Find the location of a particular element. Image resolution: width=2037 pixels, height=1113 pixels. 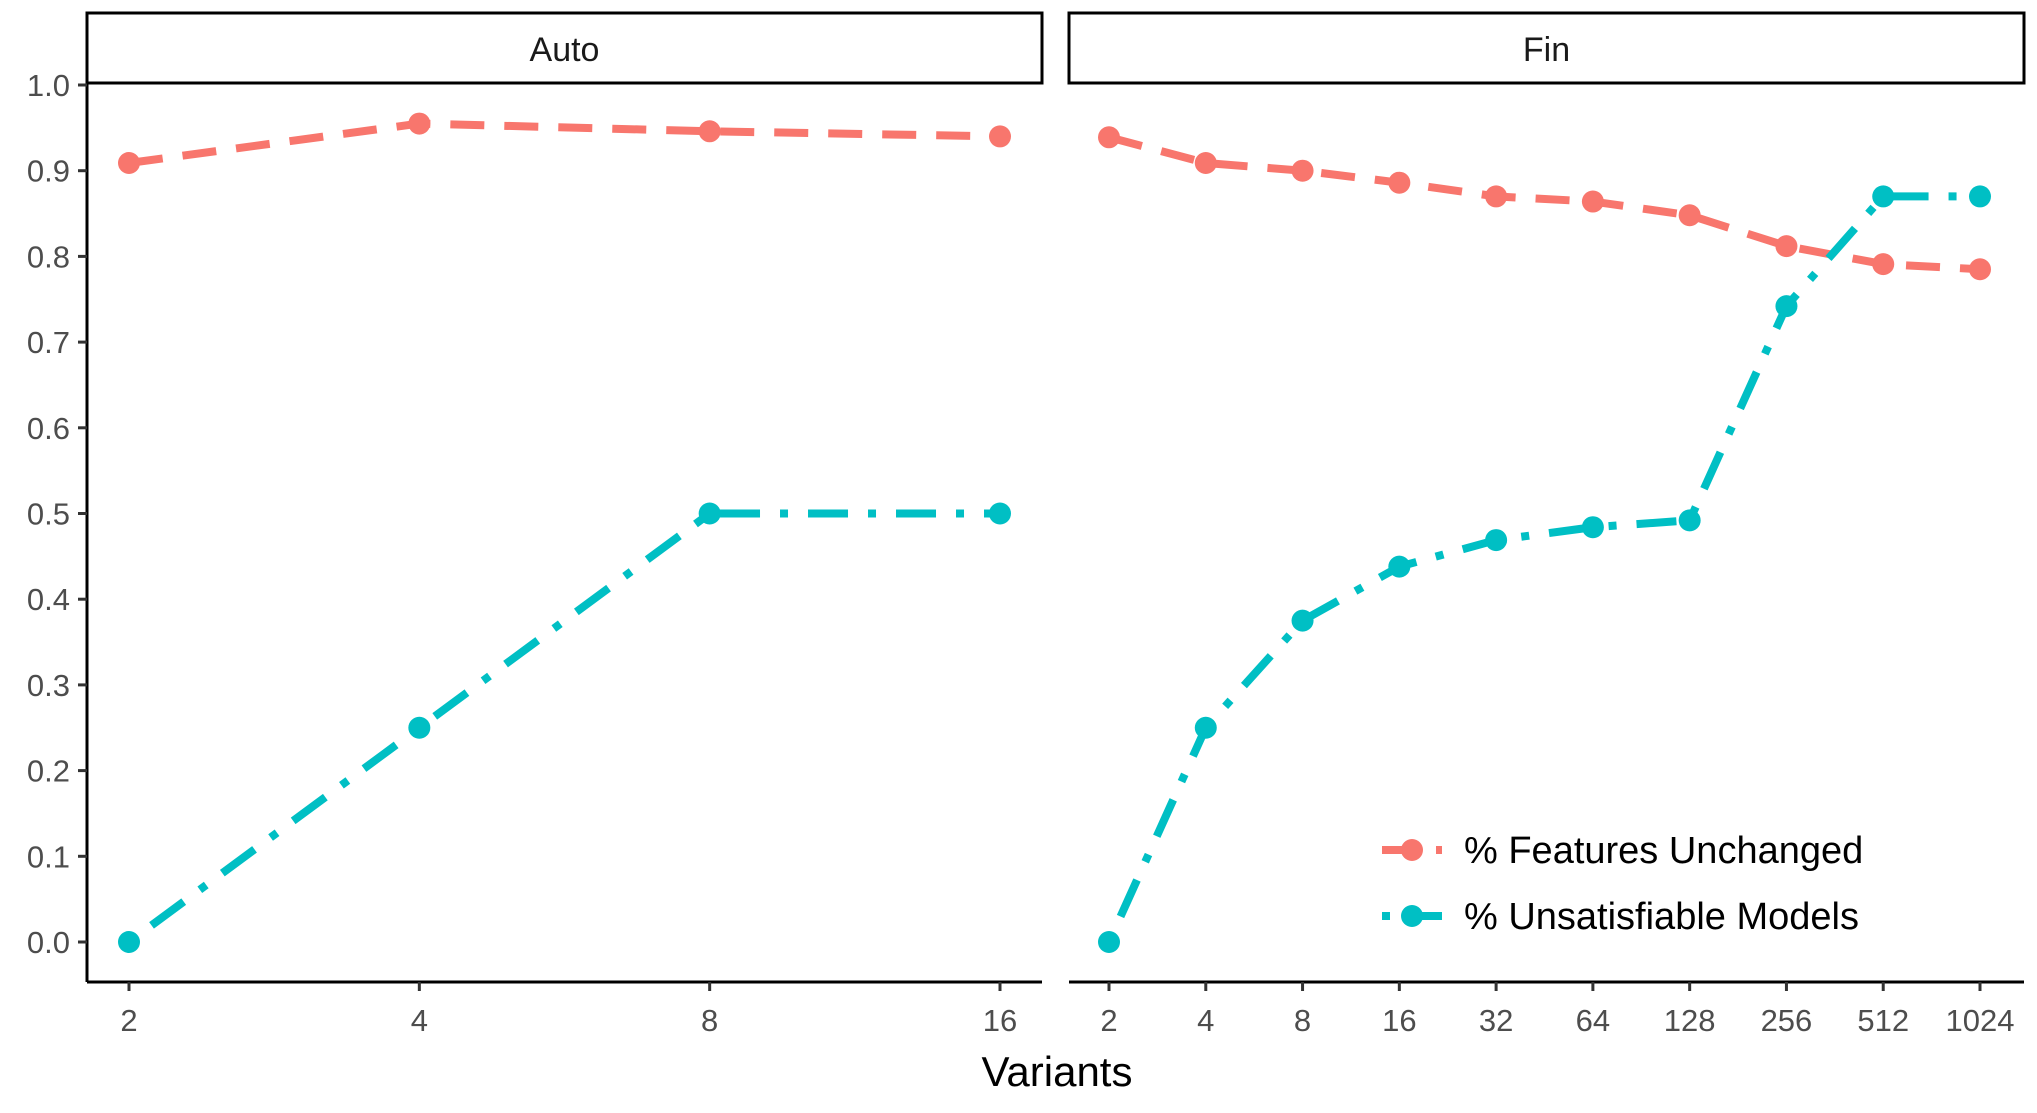

y-axis: 0.0 0.1 0.2 0.3 0.4 0.5 0.6 0.7 0.8 0.9 1.0 is located at coordinates (58, 525).